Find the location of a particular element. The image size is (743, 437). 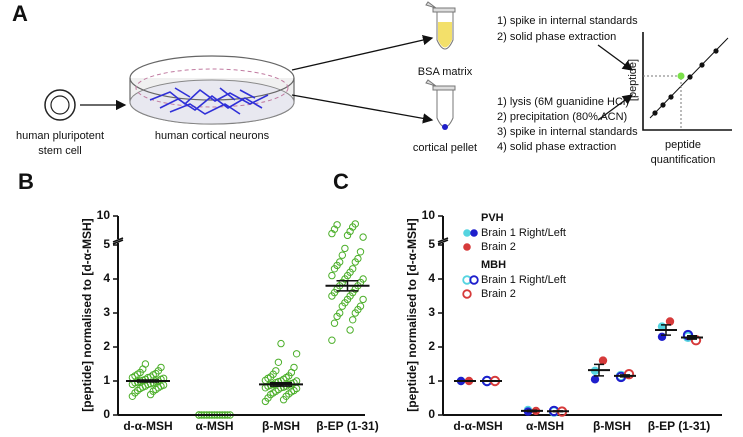

calibration-graph is located at coordinates (687, 81).